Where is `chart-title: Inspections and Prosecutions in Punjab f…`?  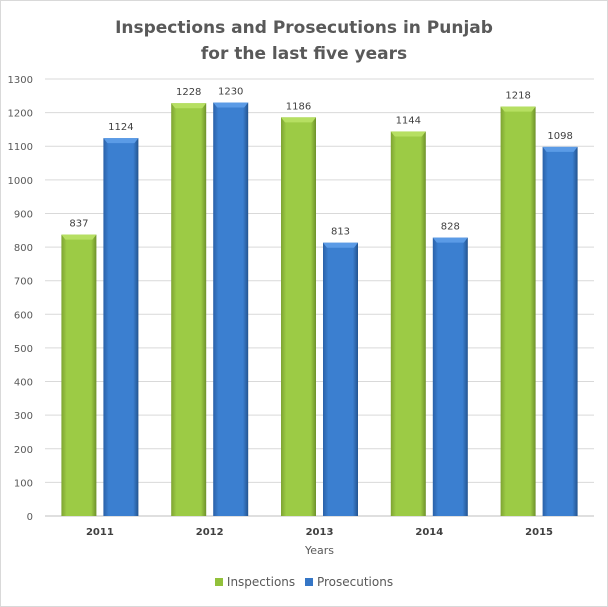
chart-title: Inspections and Prosecutions in Punjab f… is located at coordinates (304, 41).